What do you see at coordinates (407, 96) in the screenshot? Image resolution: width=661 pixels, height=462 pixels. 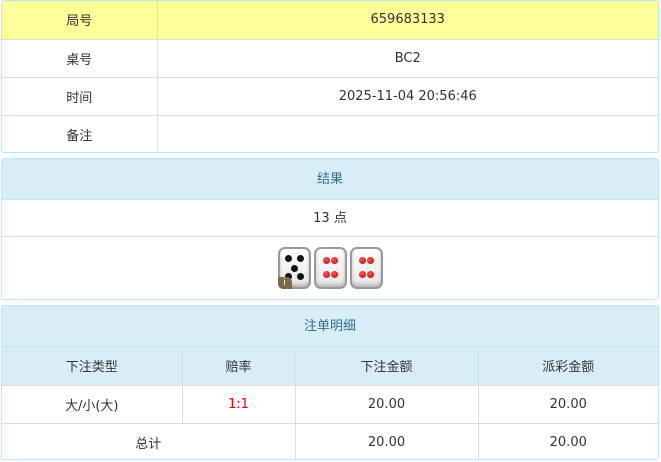 I see `time-value: 2025-11-04 20:56:46` at bounding box center [407, 96].